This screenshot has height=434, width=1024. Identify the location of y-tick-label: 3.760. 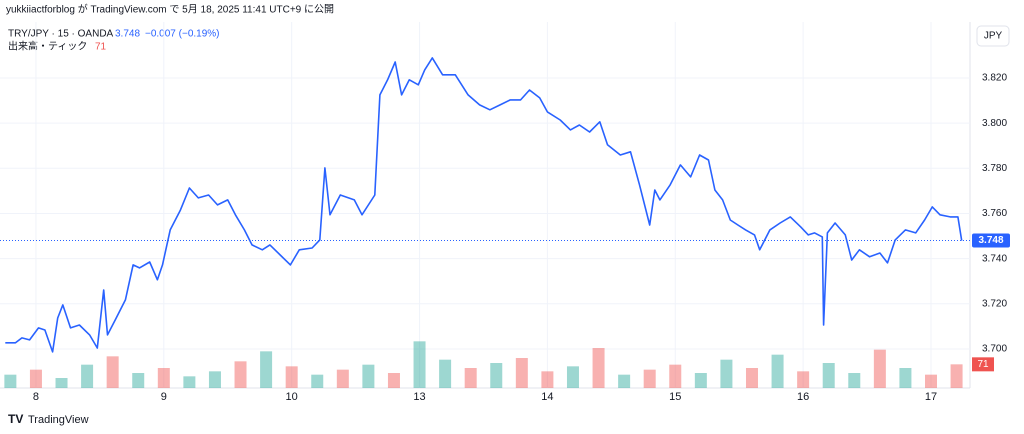
(994, 213).